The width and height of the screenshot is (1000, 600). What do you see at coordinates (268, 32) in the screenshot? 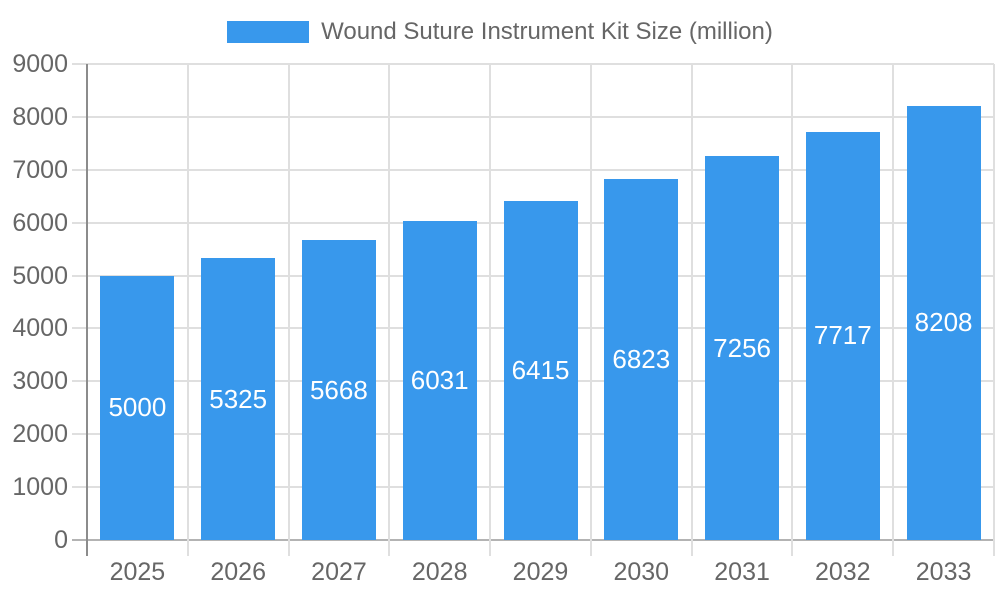
I see `legend-swatch` at bounding box center [268, 32].